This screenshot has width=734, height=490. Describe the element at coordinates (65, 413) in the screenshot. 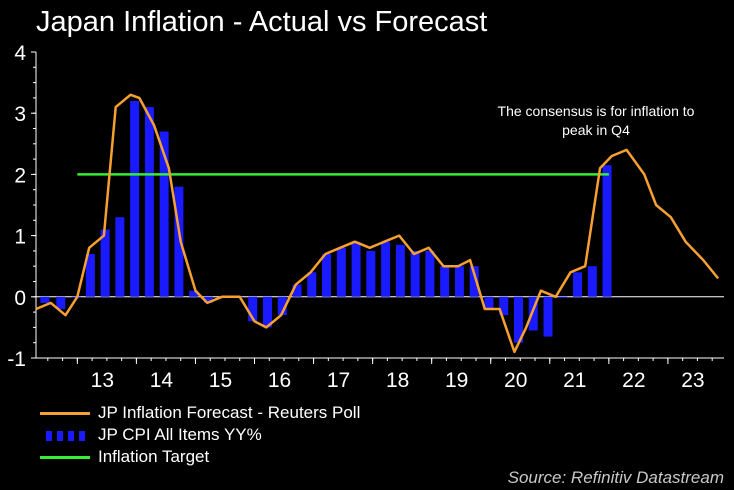

I see `forecast-swatch` at that location.